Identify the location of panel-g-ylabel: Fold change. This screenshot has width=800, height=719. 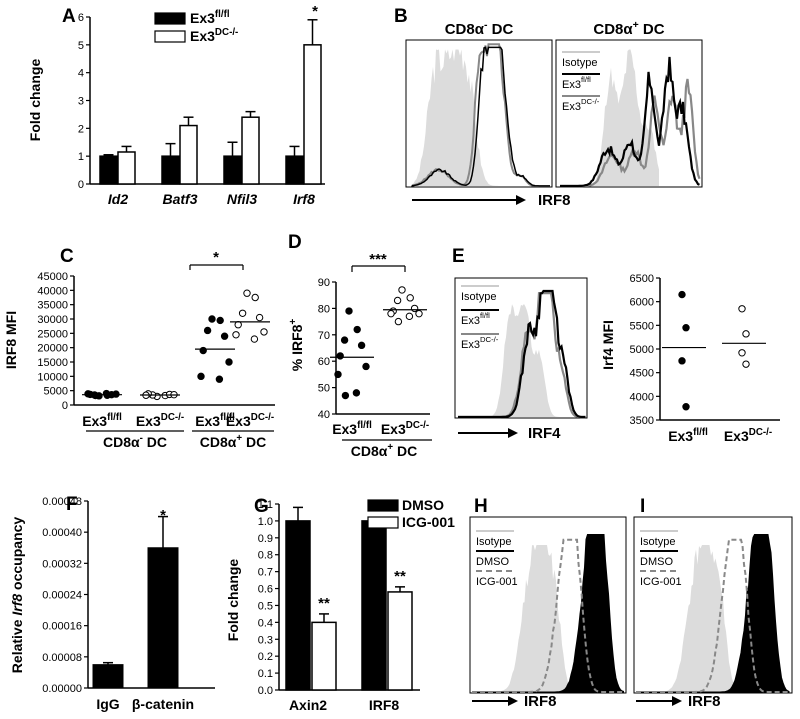
(233, 600).